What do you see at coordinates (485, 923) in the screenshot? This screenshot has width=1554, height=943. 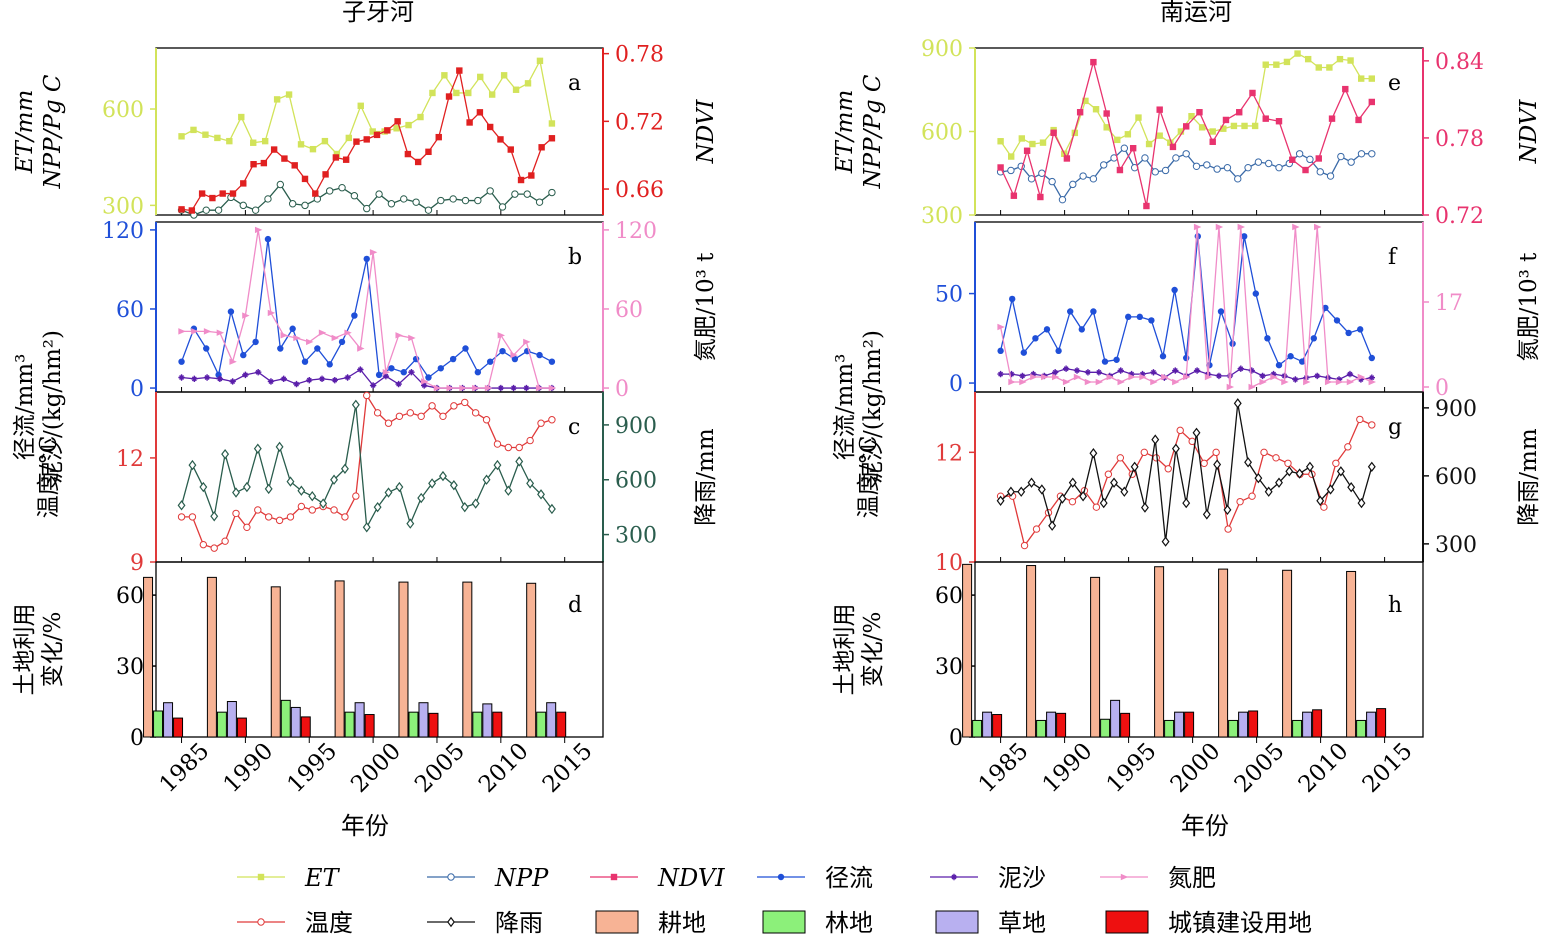 I see `legend-item-rain: 降雨` at bounding box center [485, 923].